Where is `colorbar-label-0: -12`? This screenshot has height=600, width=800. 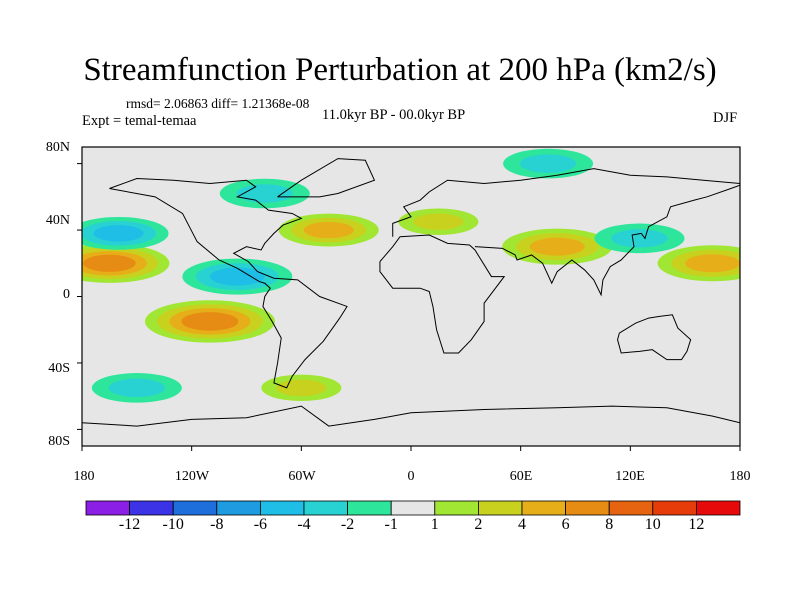 colorbar-label-0: -12 is located at coordinates (129, 524).